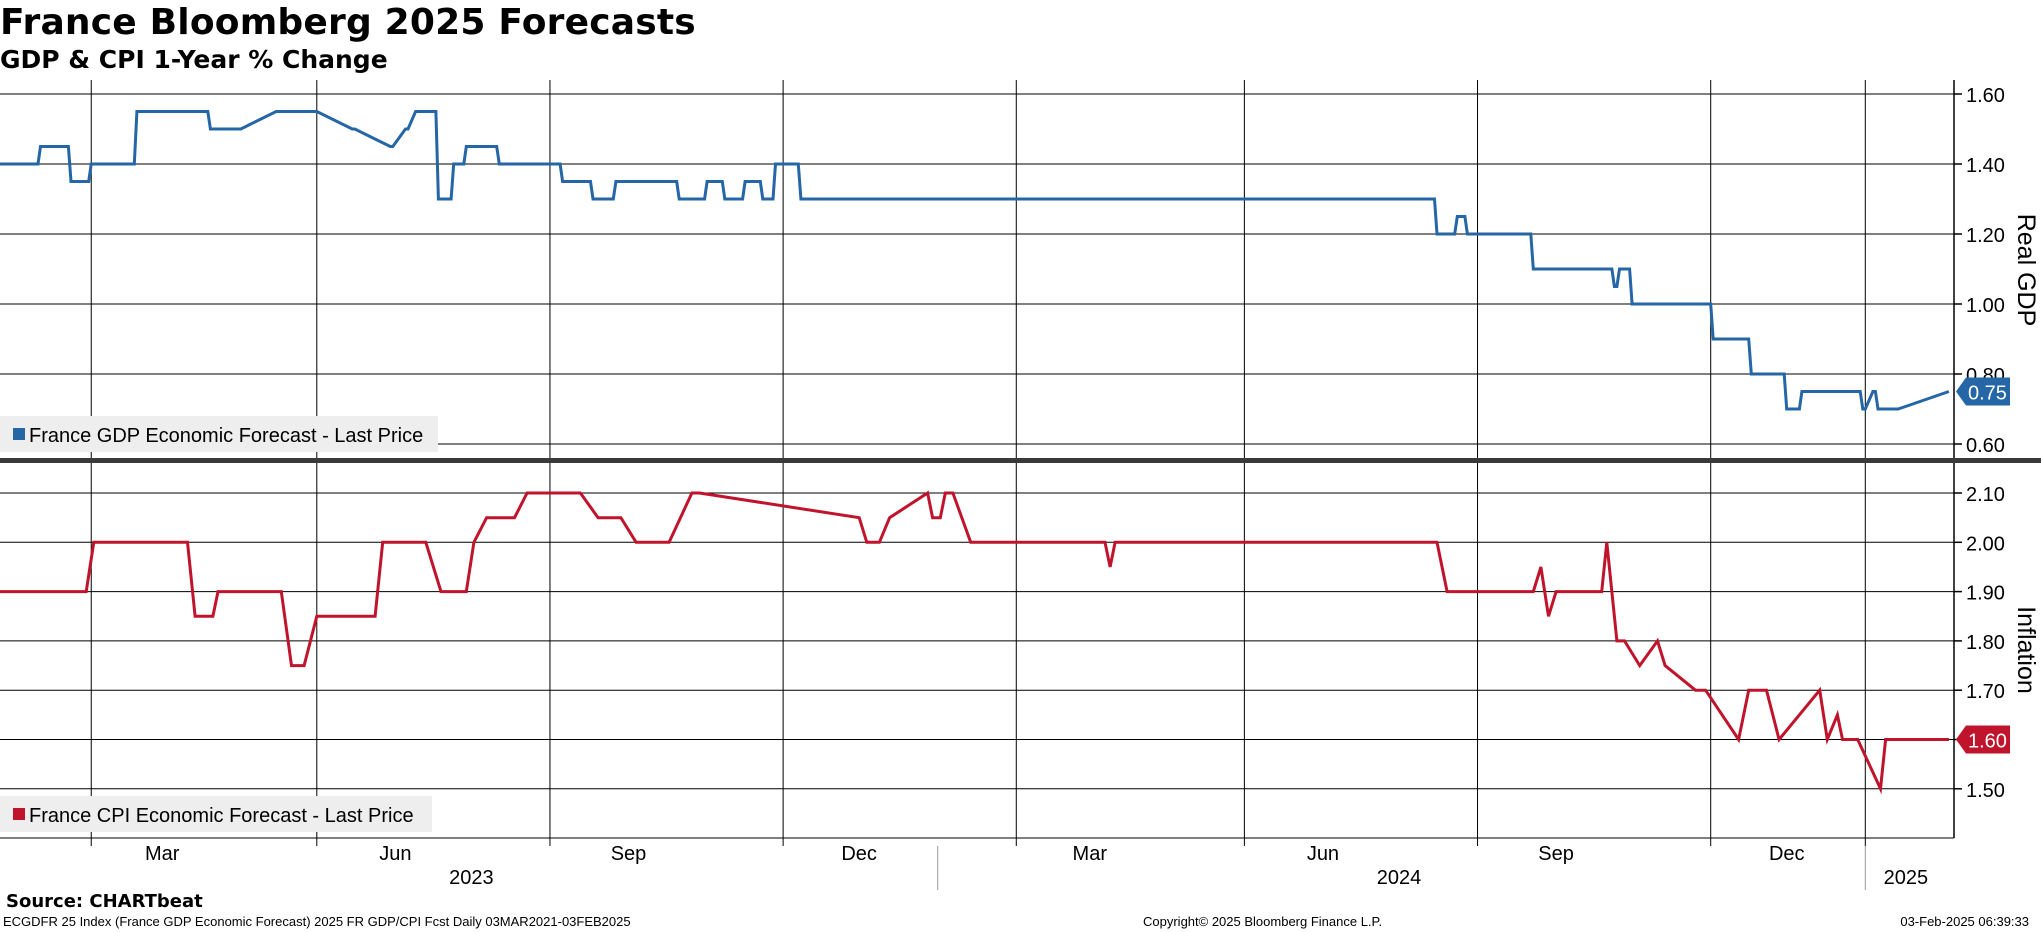 The height and width of the screenshot is (932, 2041). What do you see at coordinates (194, 59) in the screenshot?
I see `chart-subtitle: GDP & CPI 1-Year % Change` at bounding box center [194, 59].